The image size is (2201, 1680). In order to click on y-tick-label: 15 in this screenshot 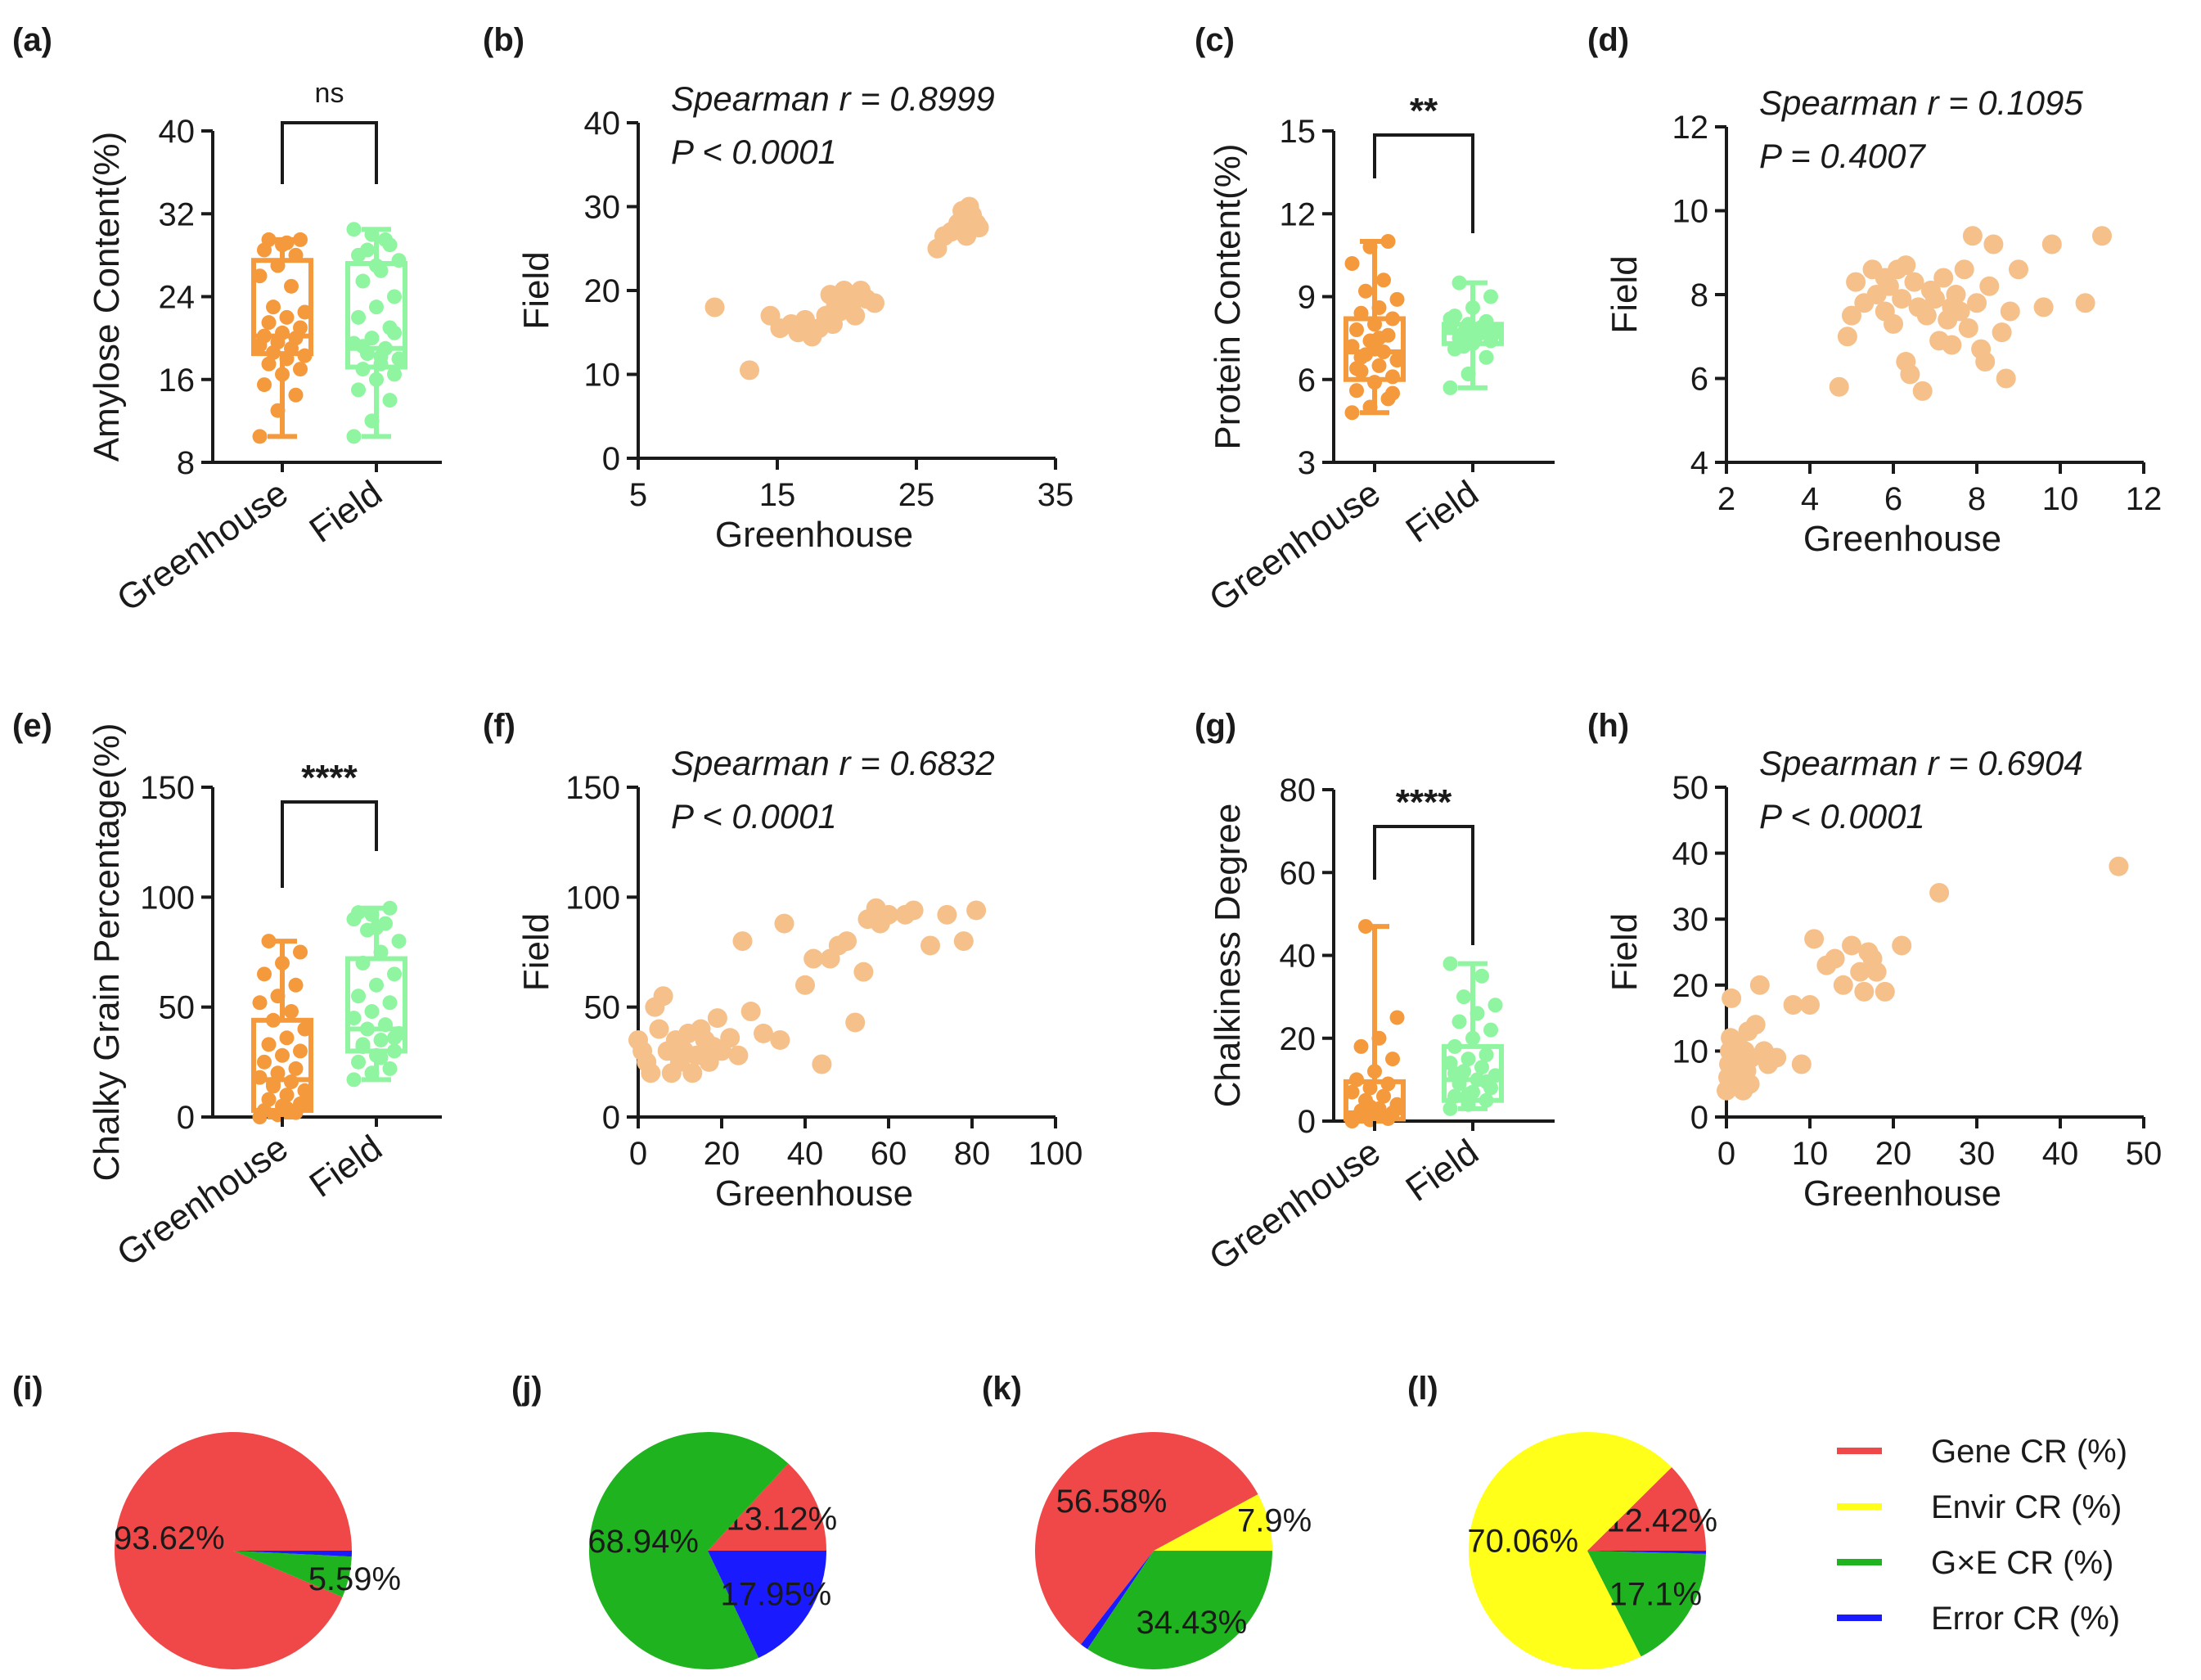, I will do `click(1298, 132)`.